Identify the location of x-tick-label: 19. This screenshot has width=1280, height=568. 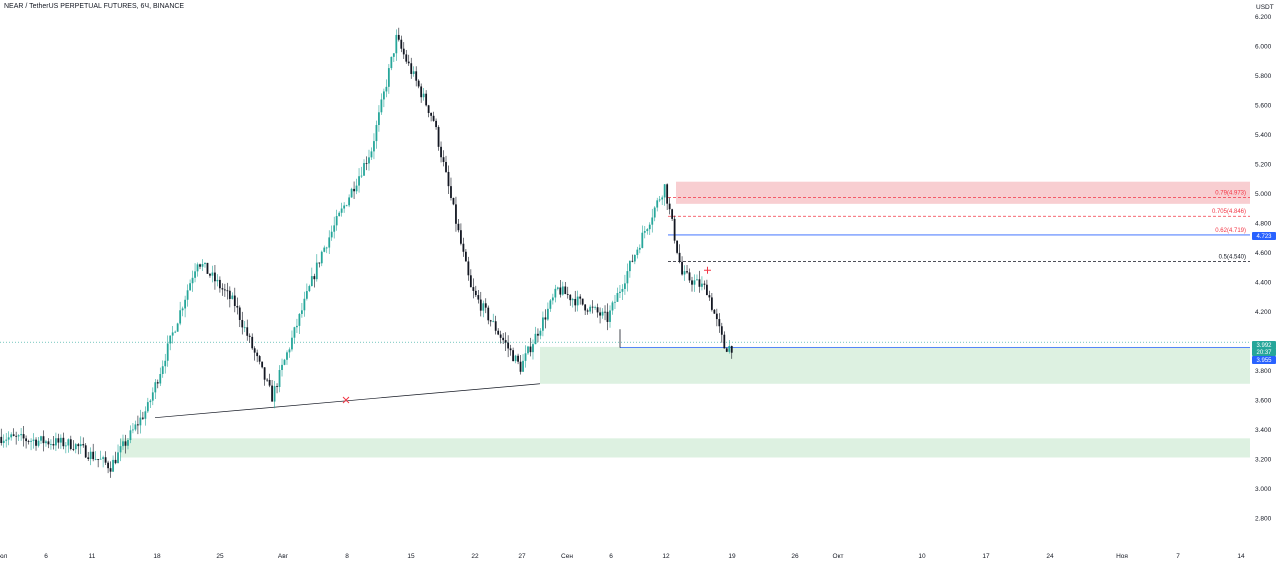
(732, 556).